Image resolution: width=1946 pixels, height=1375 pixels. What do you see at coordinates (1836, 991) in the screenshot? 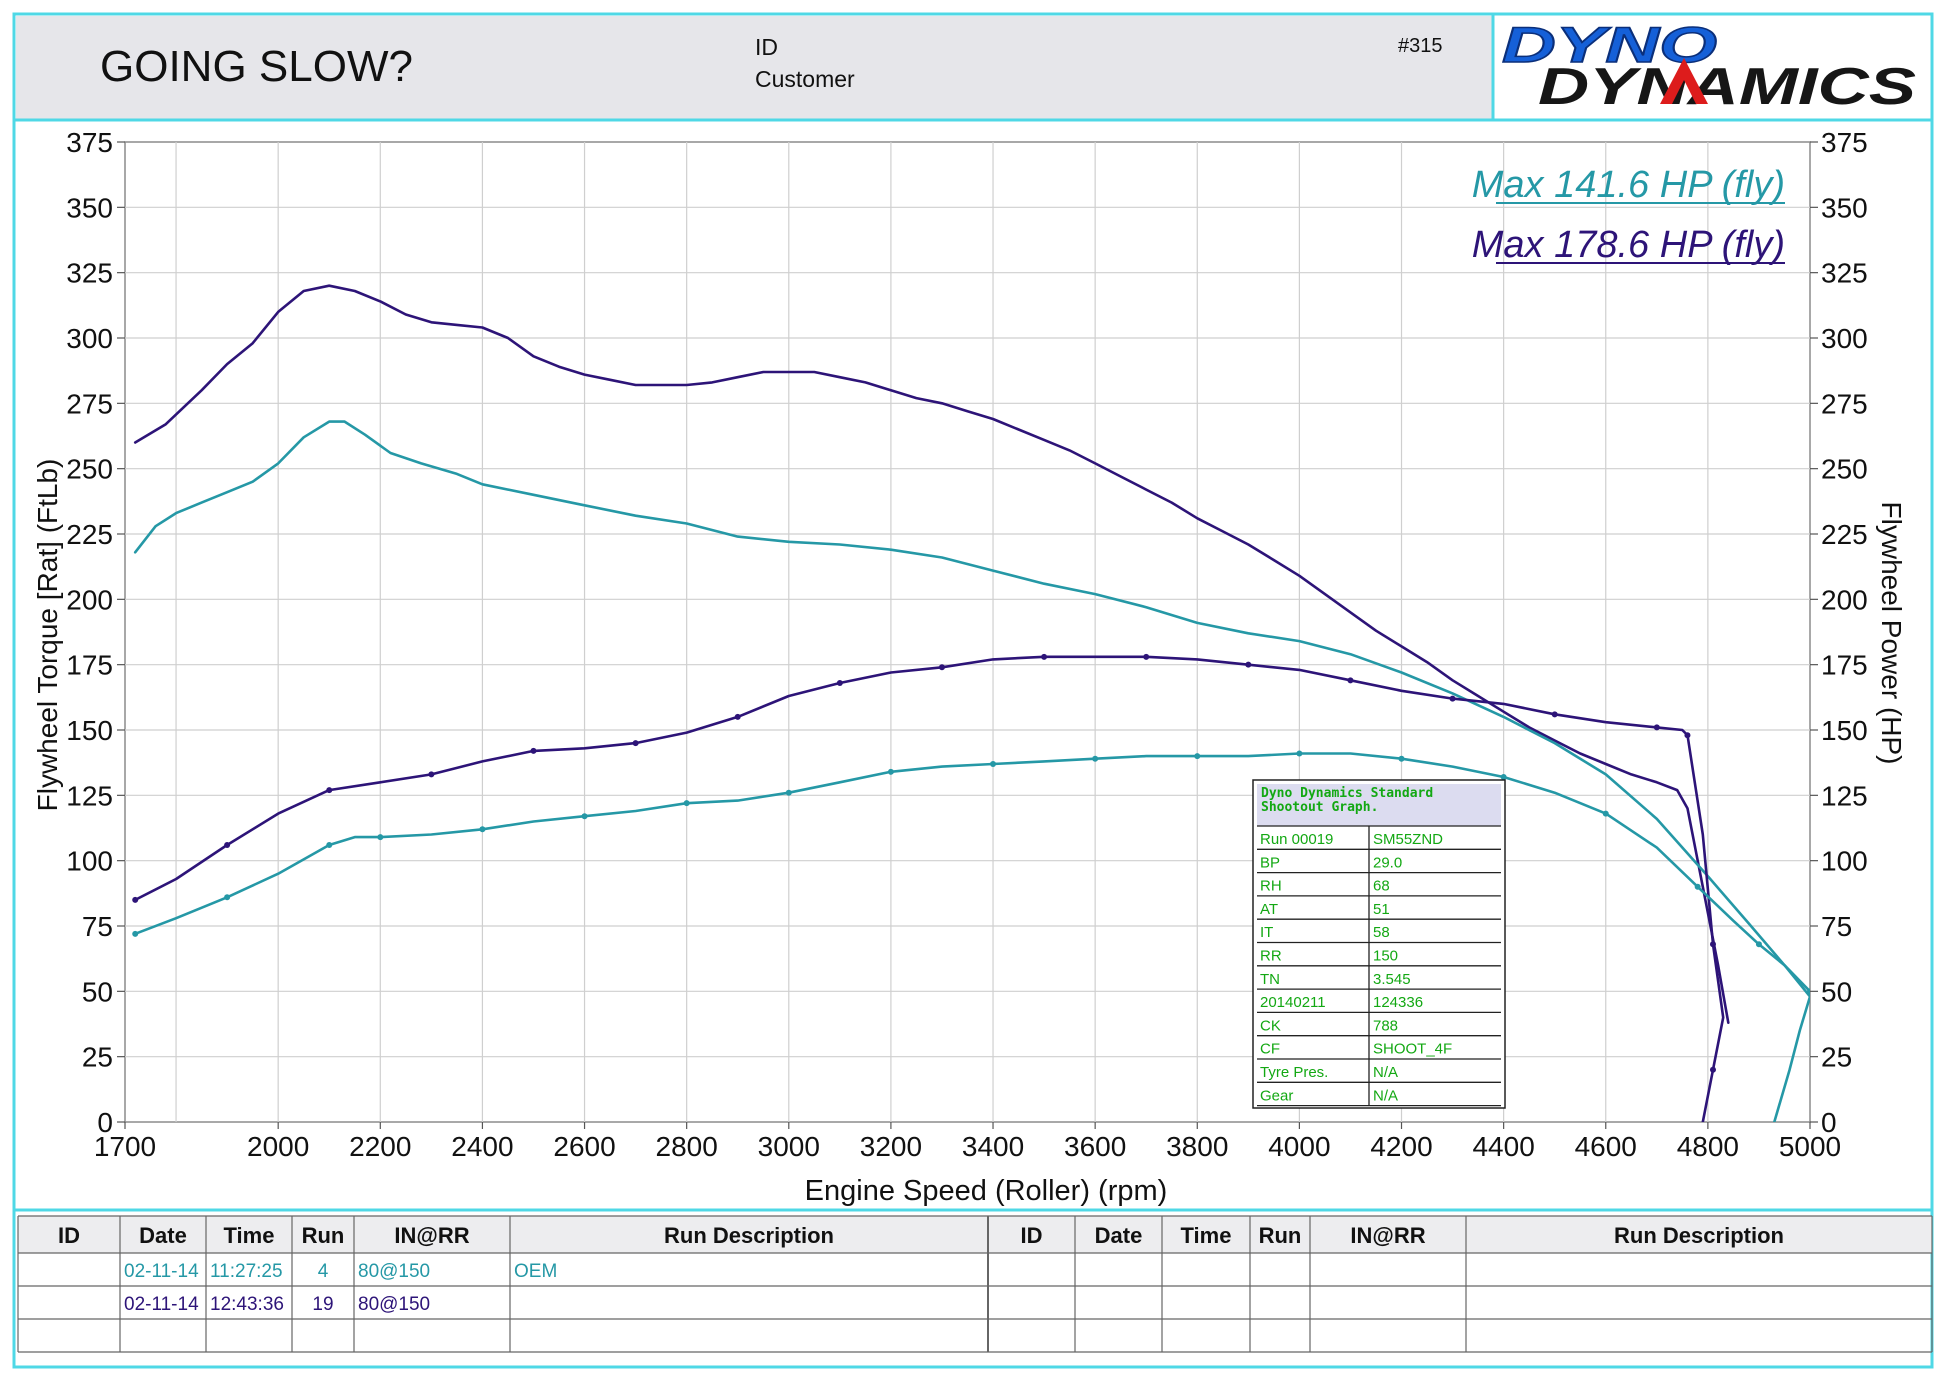
I see `y-tick-label-right: 50` at bounding box center [1836, 991].